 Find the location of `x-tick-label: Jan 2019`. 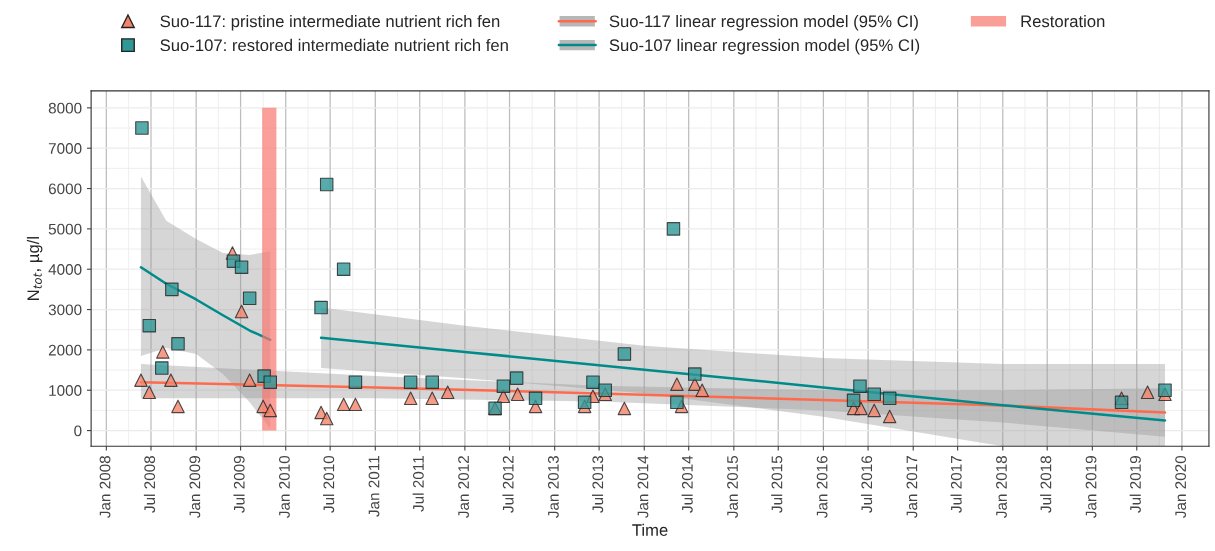

x-tick-label: Jan 2019 is located at coordinates (1091, 487).